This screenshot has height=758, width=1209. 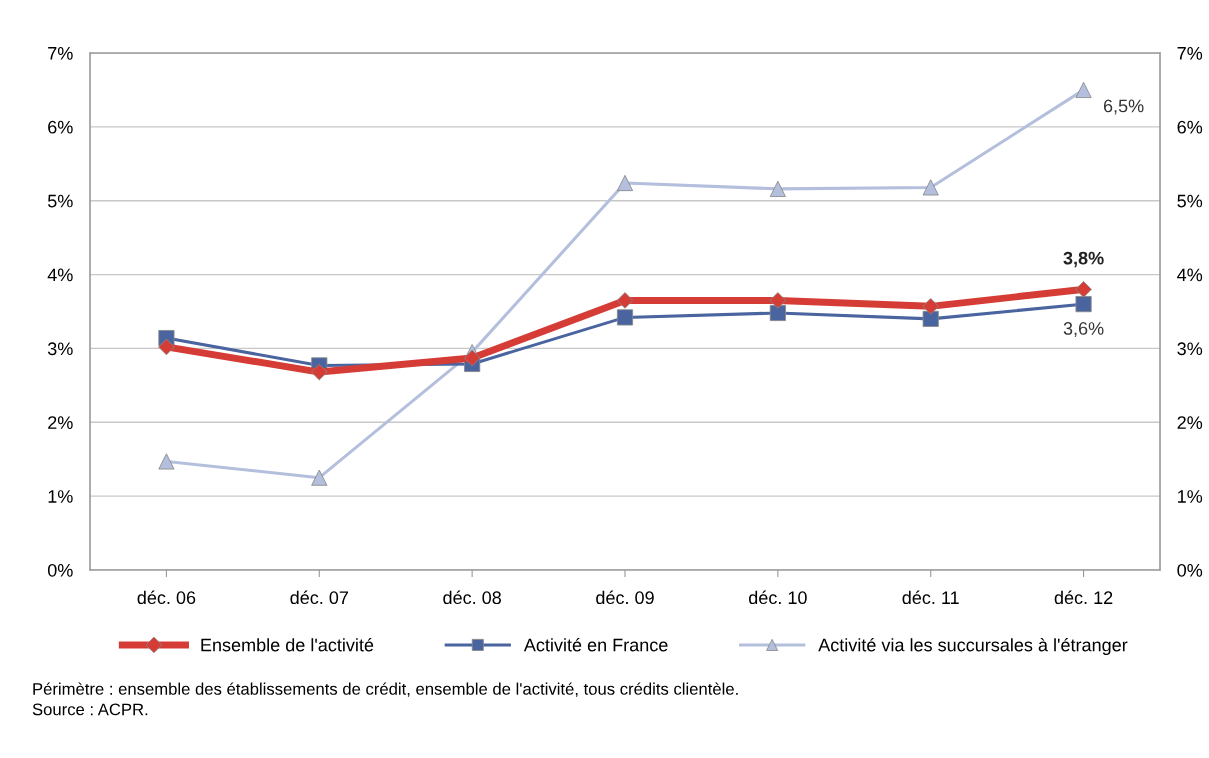 What do you see at coordinates (1190, 422) in the screenshot?
I see `y2-tick-label: 2%` at bounding box center [1190, 422].